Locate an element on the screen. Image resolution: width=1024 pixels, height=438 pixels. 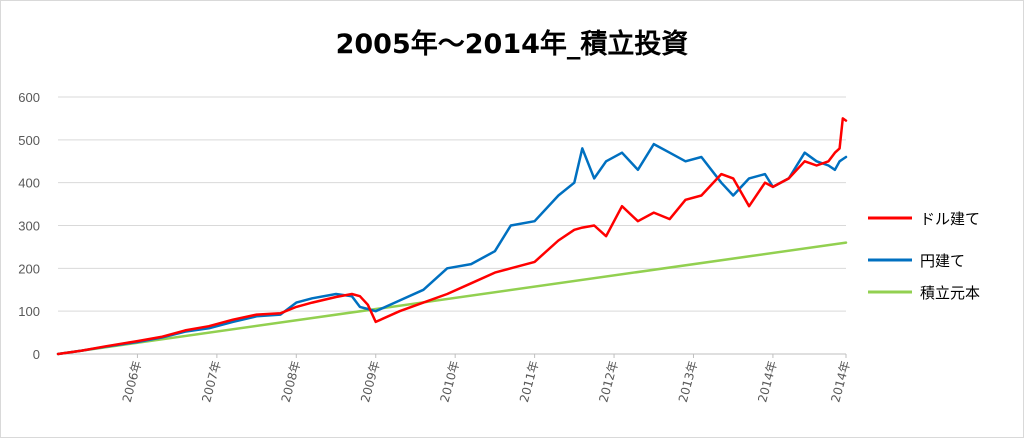
y-tick-label: 100 is located at coordinates (29, 311).